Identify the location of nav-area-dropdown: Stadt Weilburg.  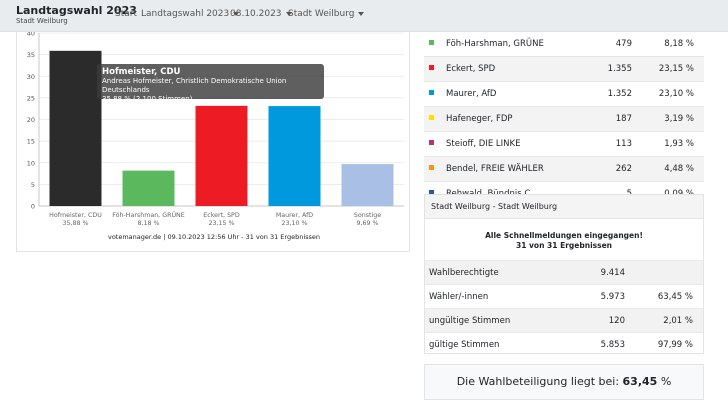
(326, 14).